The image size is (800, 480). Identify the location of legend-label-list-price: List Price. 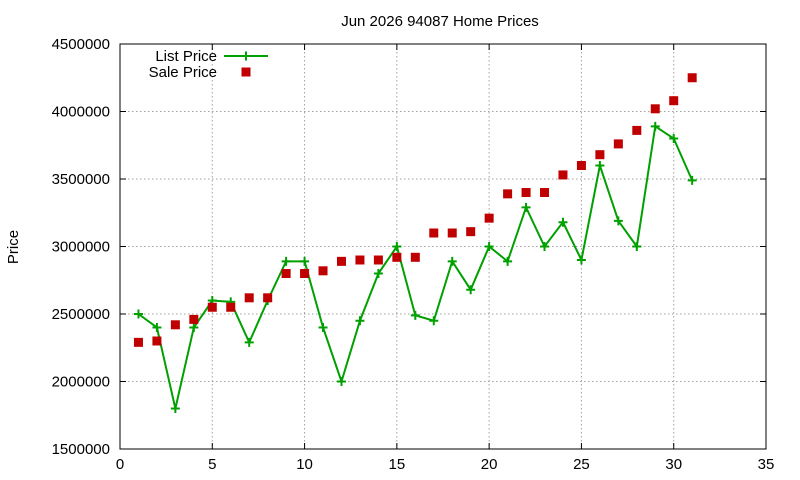
(186, 56).